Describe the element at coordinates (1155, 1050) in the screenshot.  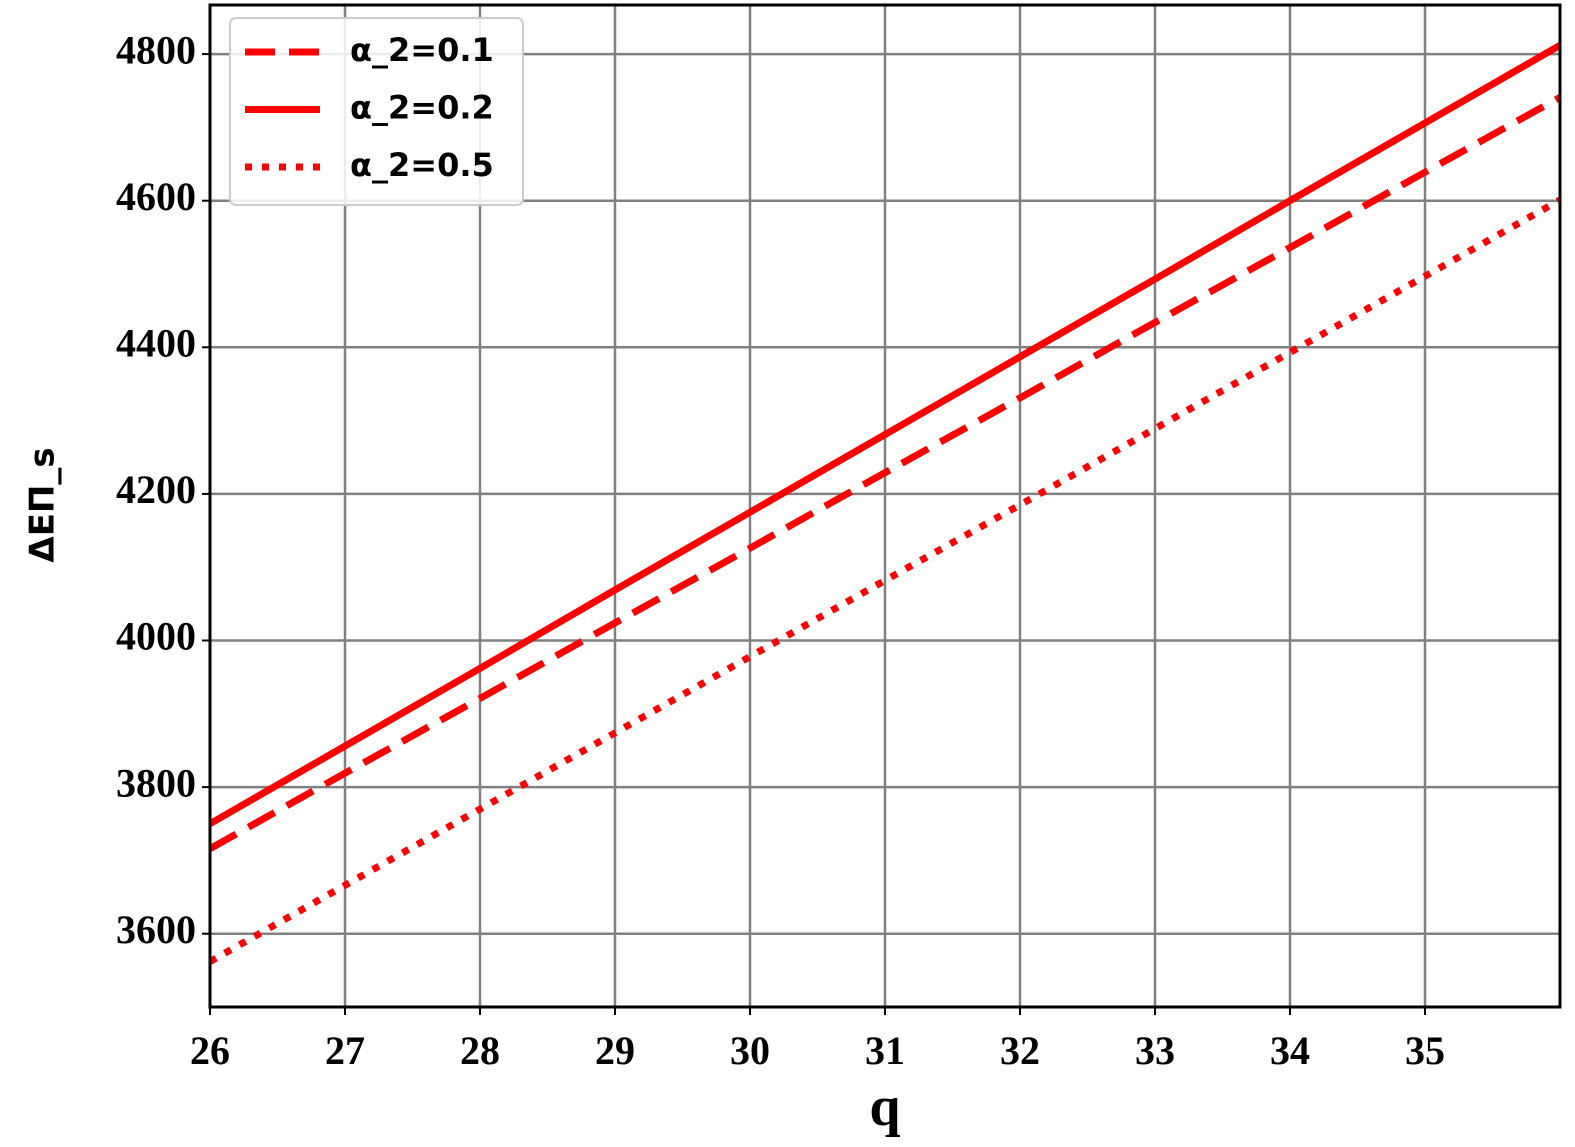
I see `x-tick-label: 33` at that location.